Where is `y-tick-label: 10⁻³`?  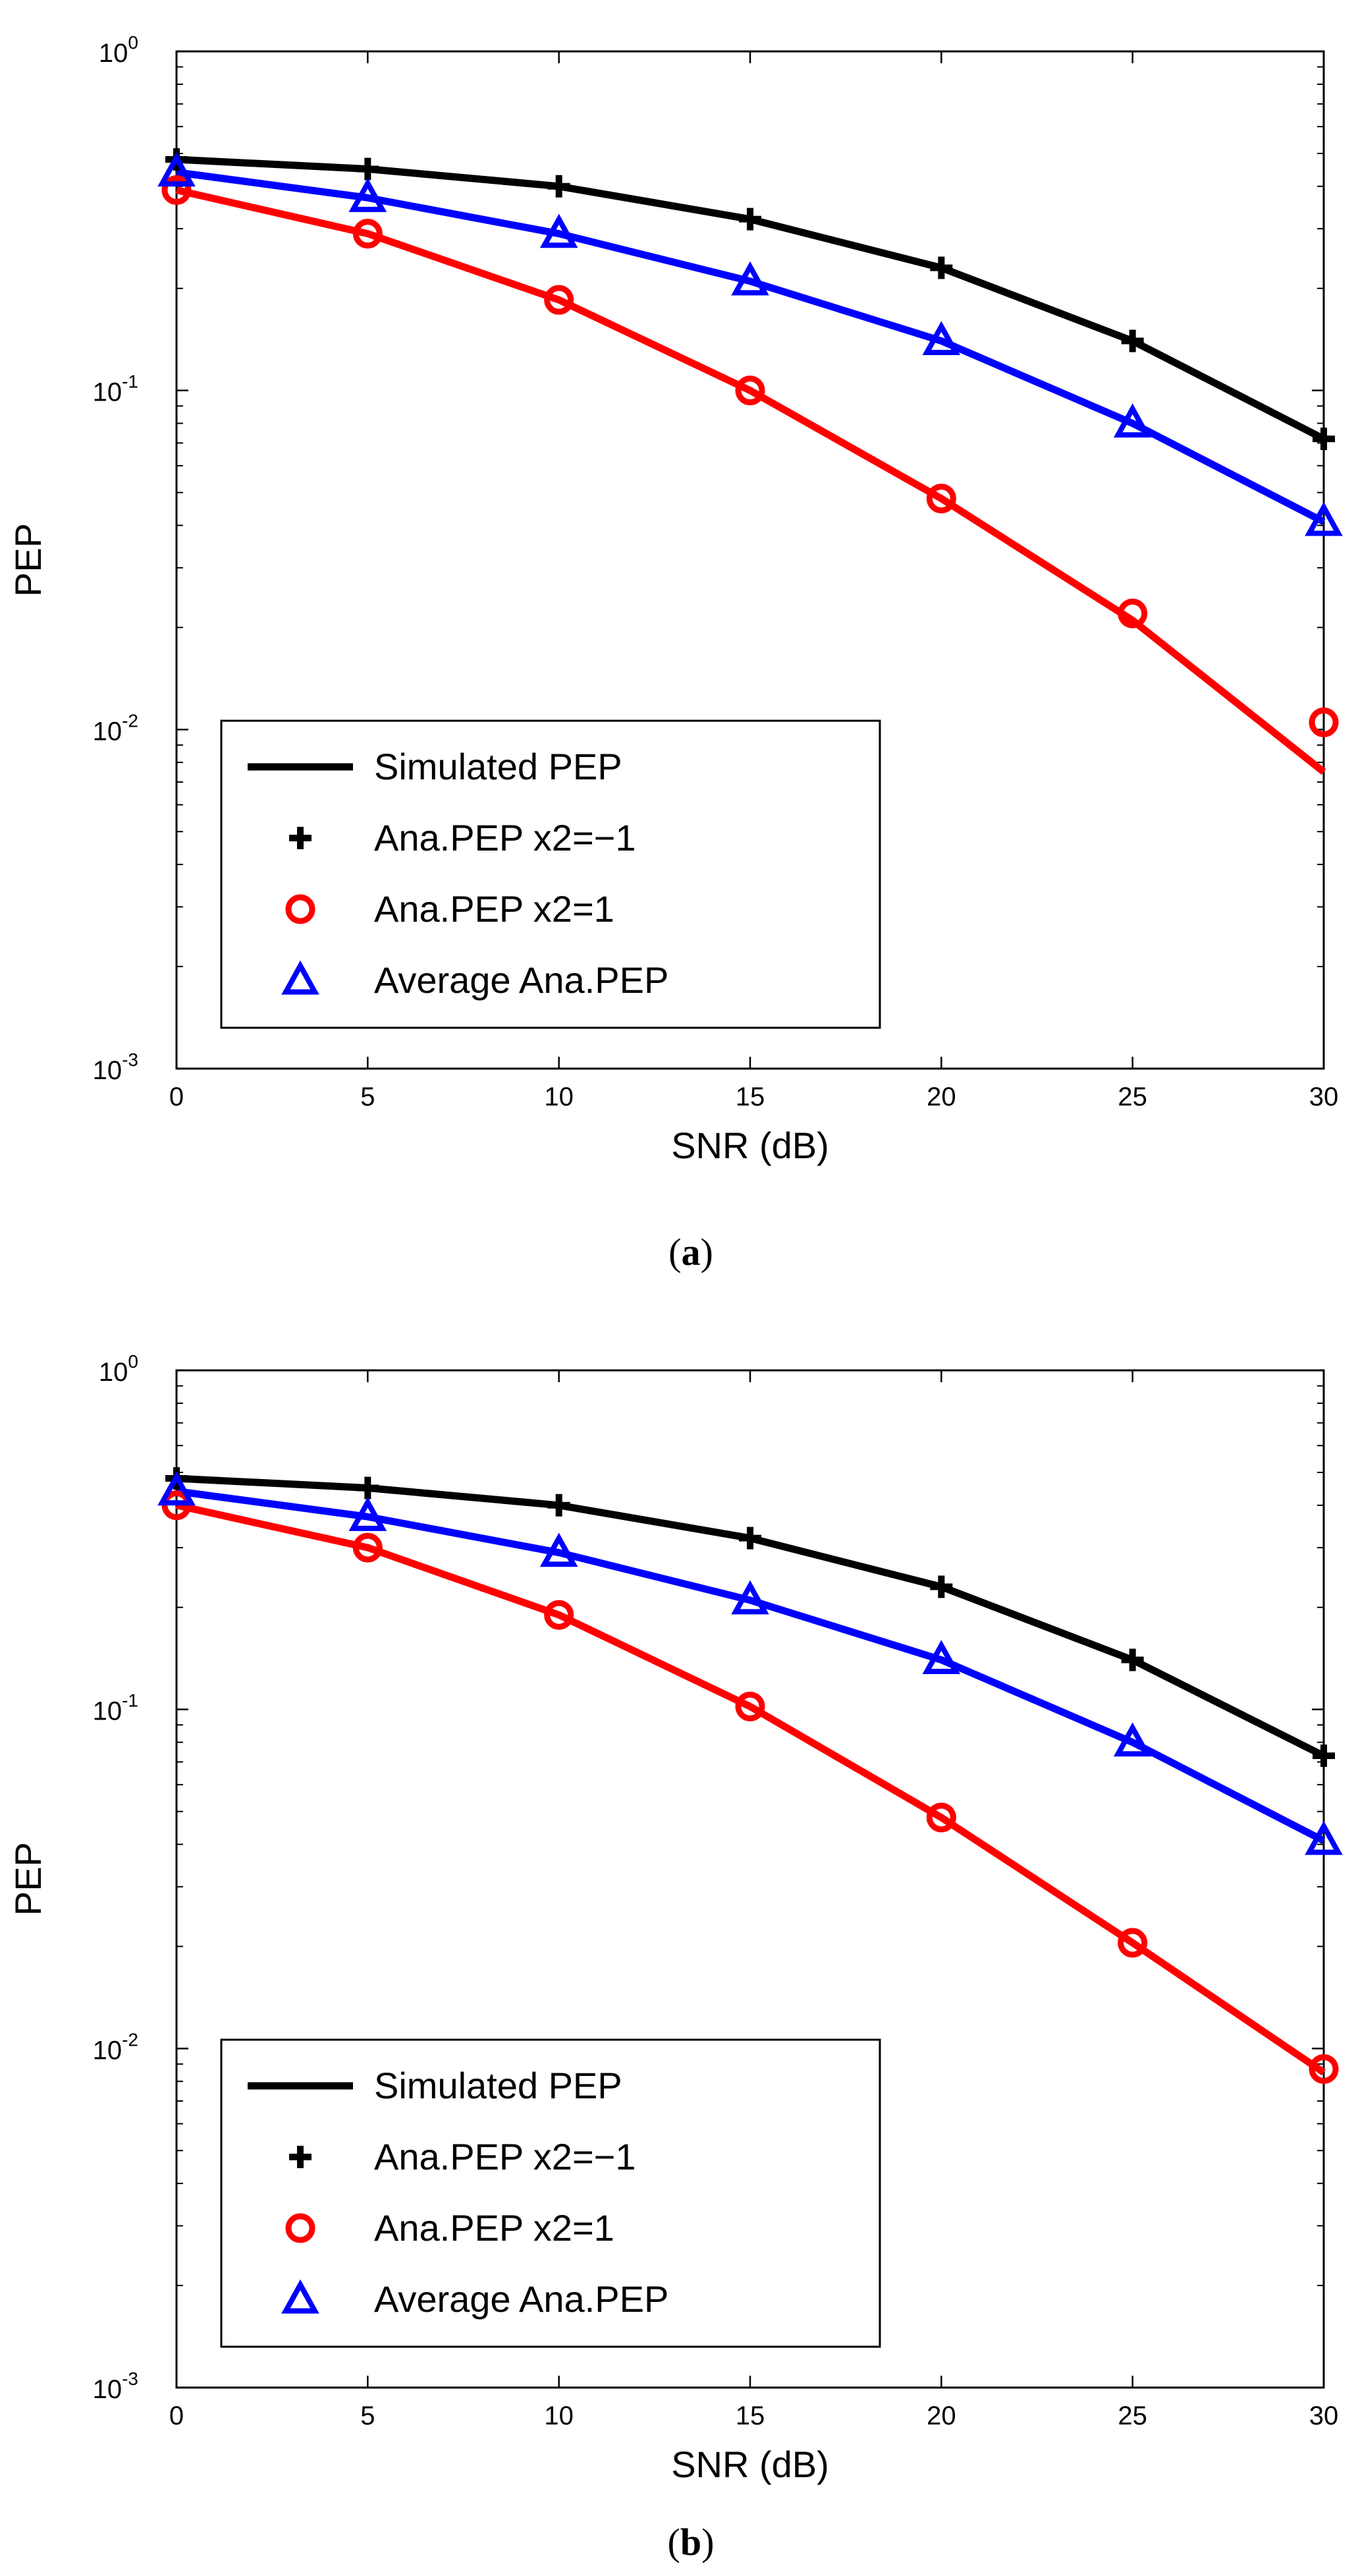 y-tick-label: 10⁻³ is located at coordinates (115, 2386).